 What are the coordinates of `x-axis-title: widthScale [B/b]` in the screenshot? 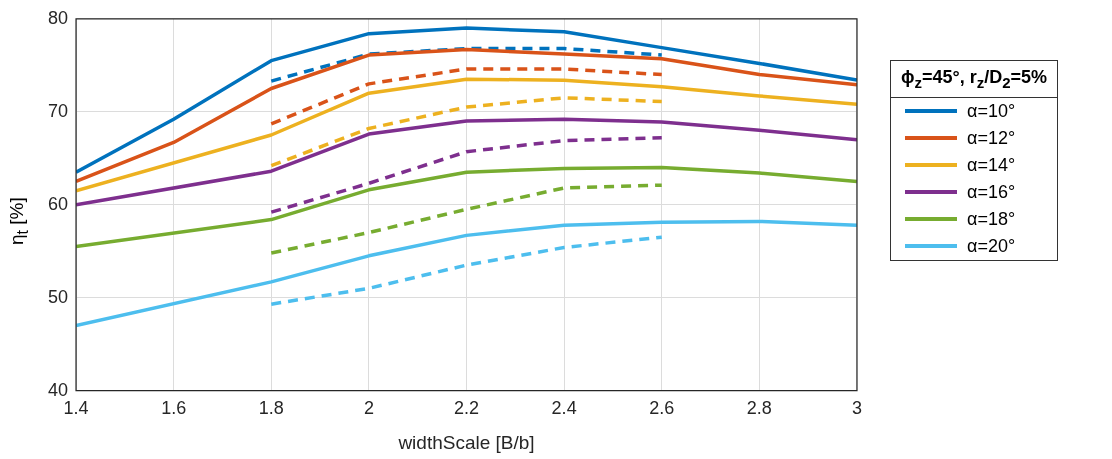 It's located at (466, 442).